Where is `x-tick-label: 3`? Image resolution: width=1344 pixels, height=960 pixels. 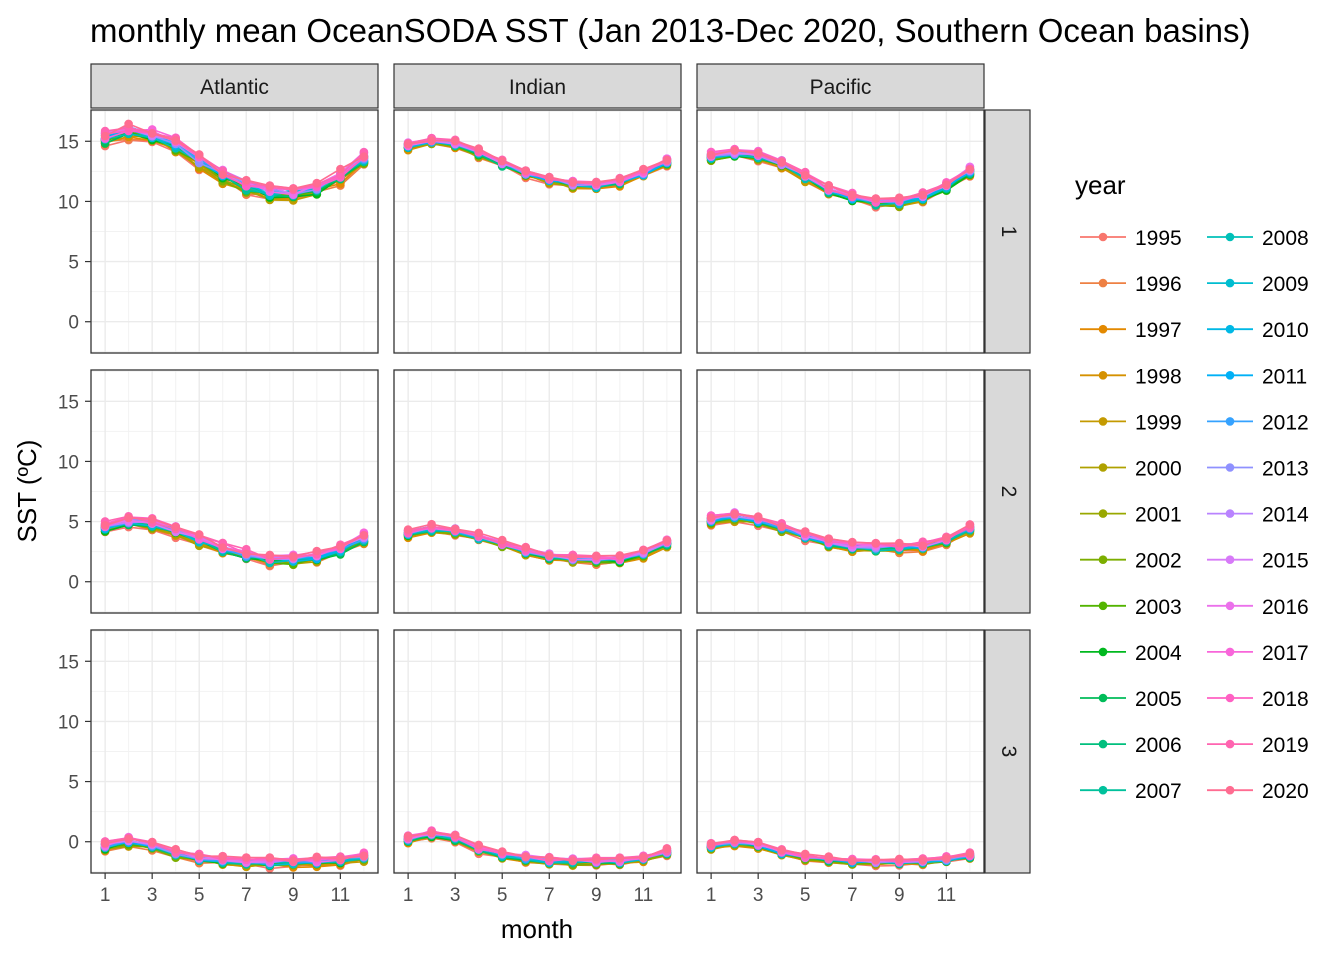
x-tick-label: 3 is located at coordinates (152, 895).